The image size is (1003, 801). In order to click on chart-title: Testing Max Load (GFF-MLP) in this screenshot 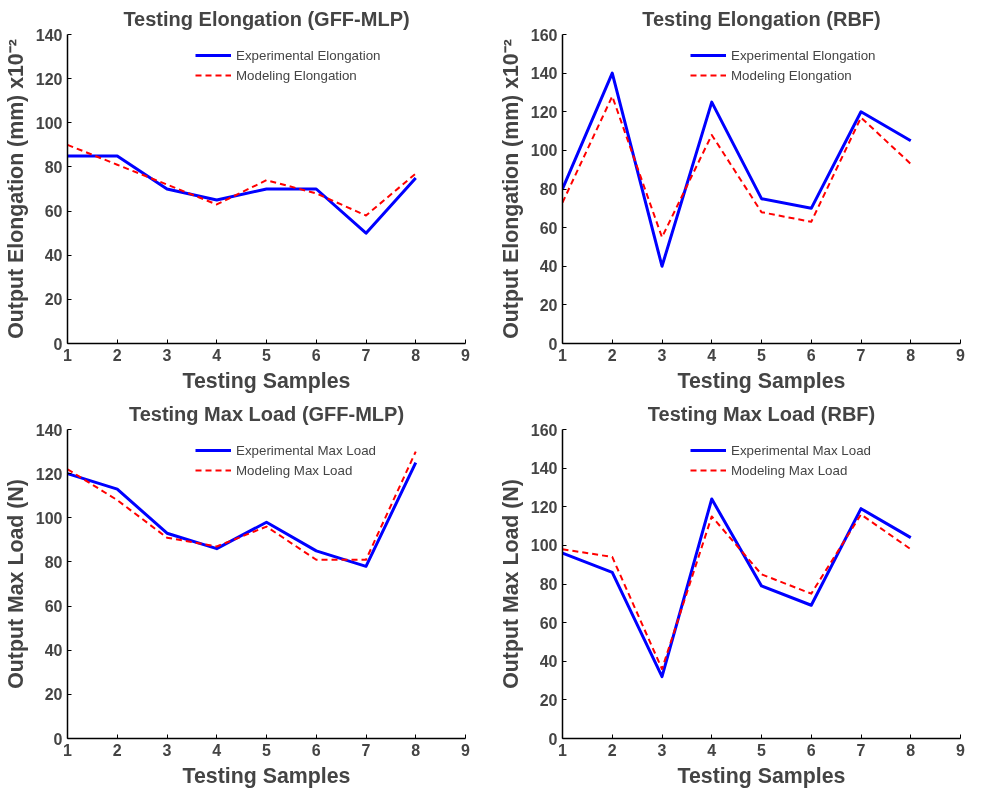, I will do `click(266, 413)`.